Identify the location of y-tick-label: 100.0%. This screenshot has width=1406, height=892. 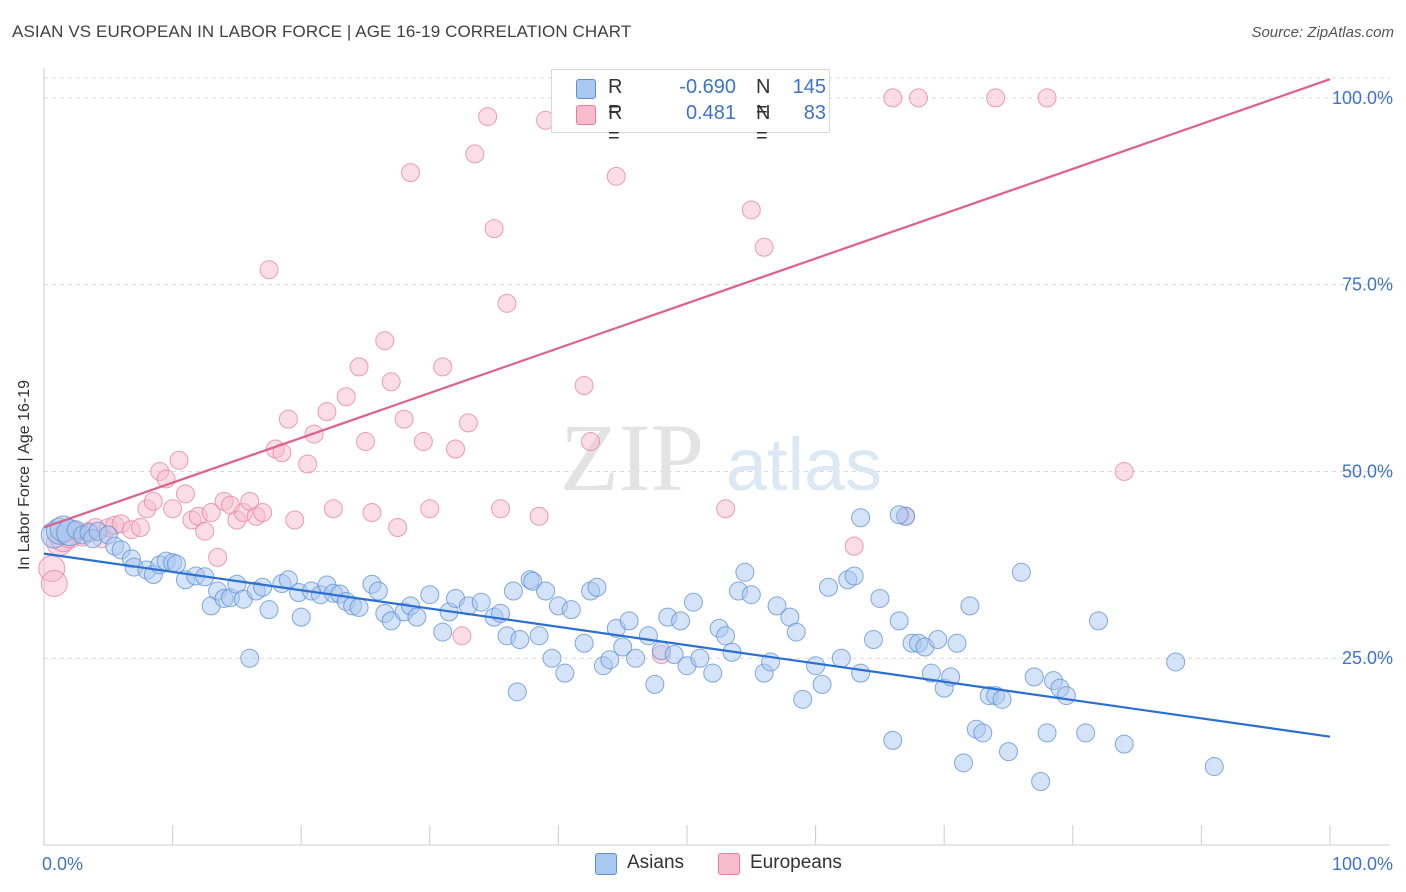
(1362, 98).